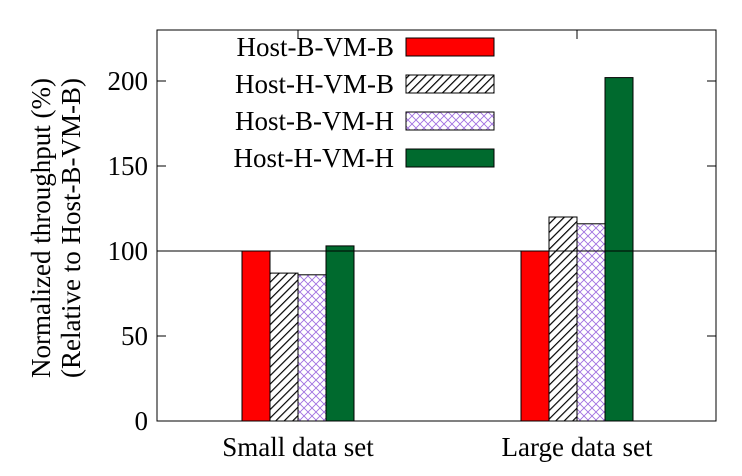 This screenshot has height=476, width=742. What do you see at coordinates (619, 249) in the screenshot?
I see `bar-host-h-vm-h-large` at bounding box center [619, 249].